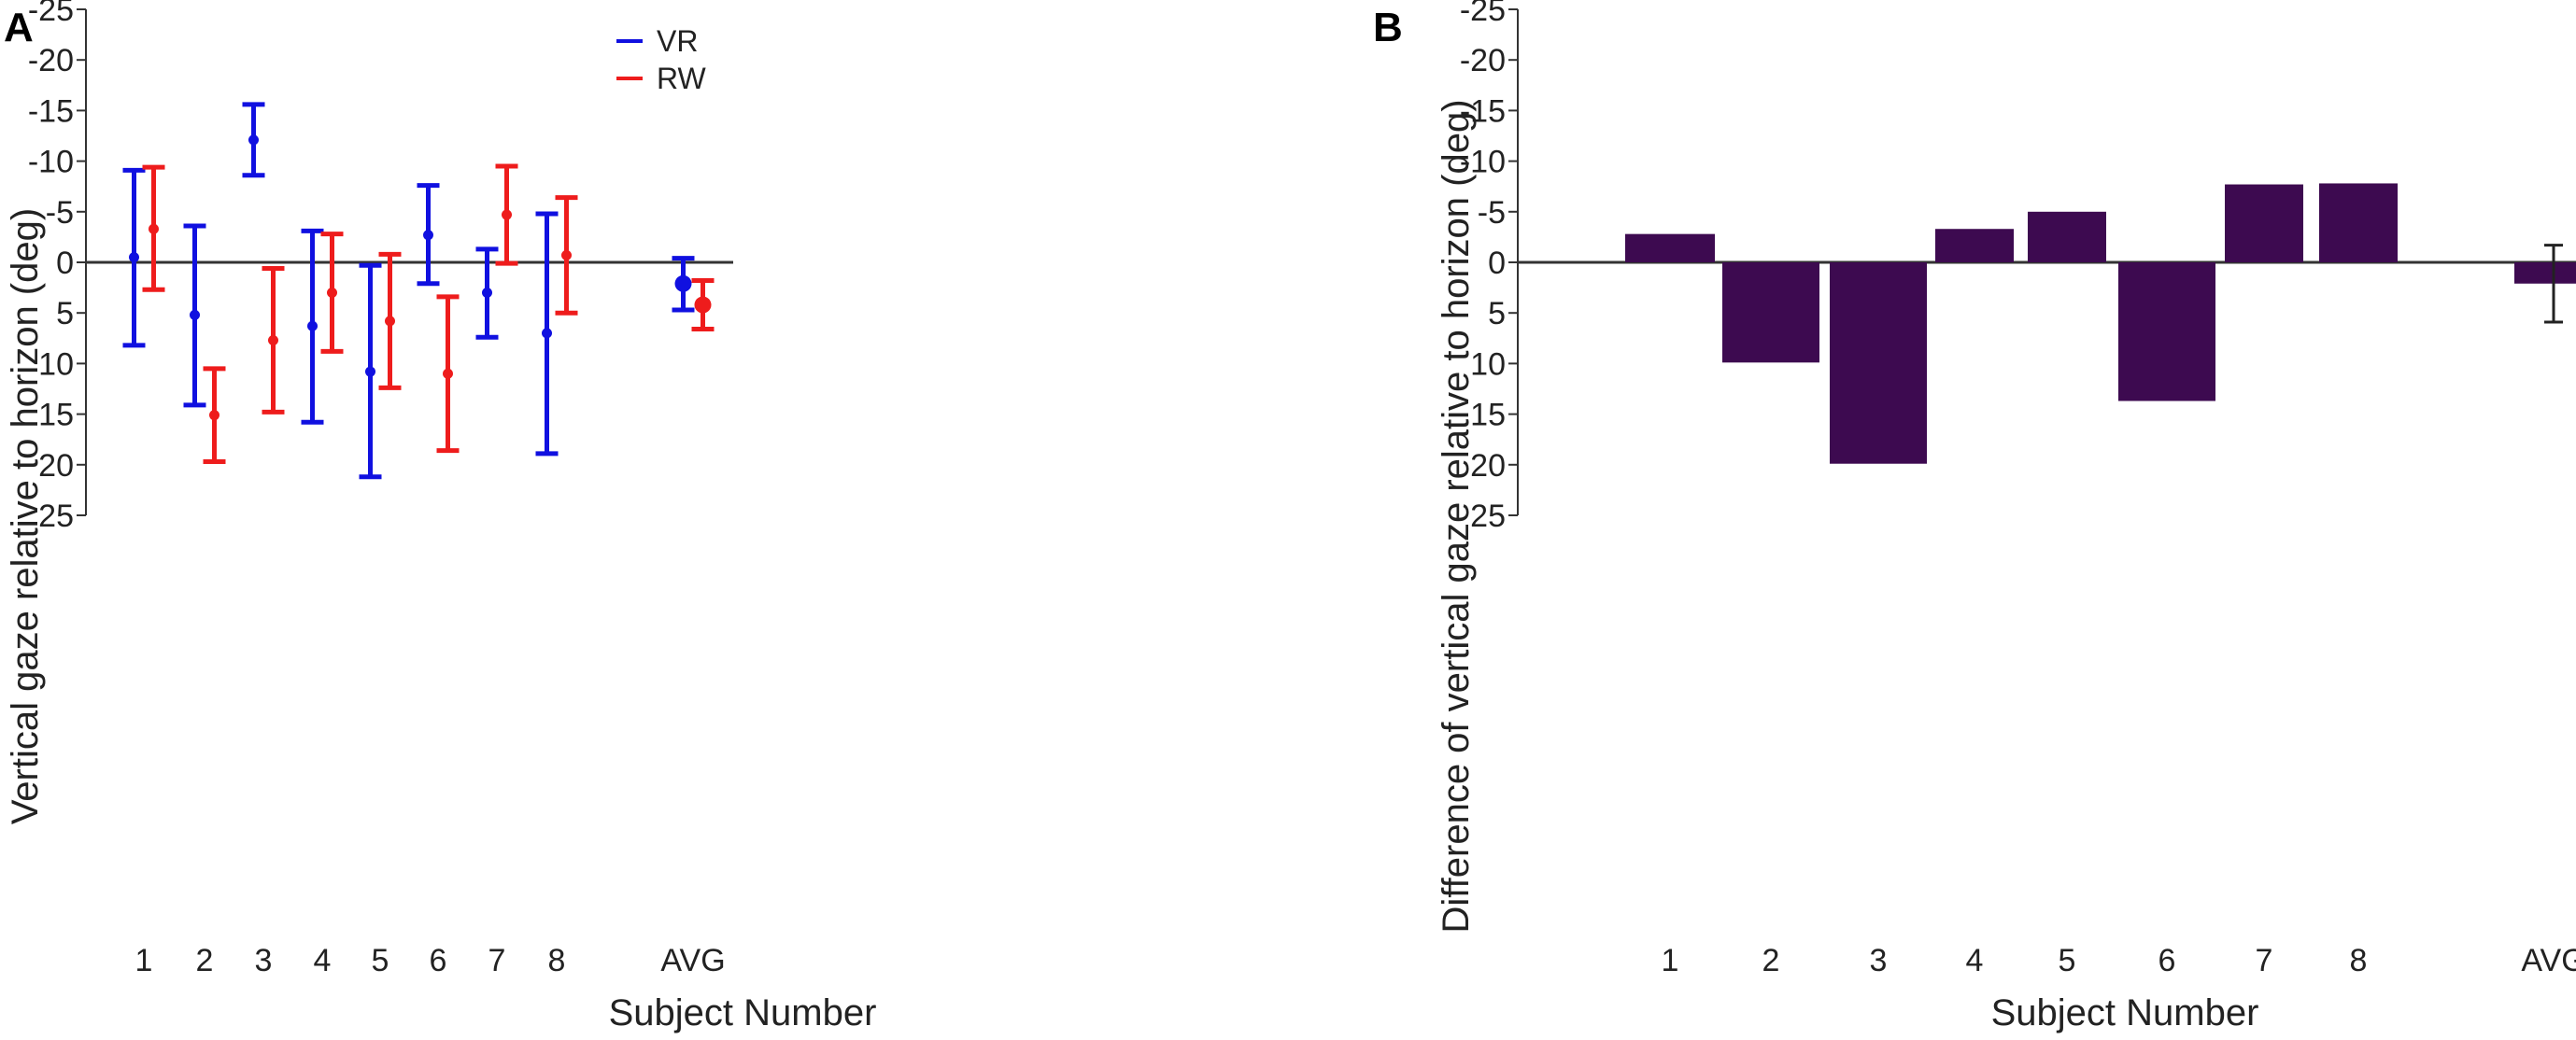 Image resolution: width=2576 pixels, height=1040 pixels. What do you see at coordinates (1975, 960) in the screenshot?
I see `panel-b-x-tick-label: 4` at bounding box center [1975, 960].